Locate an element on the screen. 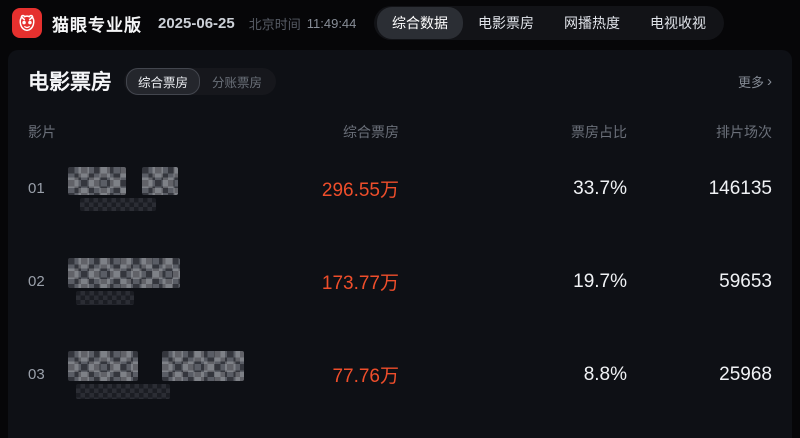 The width and height of the screenshot is (800, 438). screenings-value: 59653 is located at coordinates (745, 281).